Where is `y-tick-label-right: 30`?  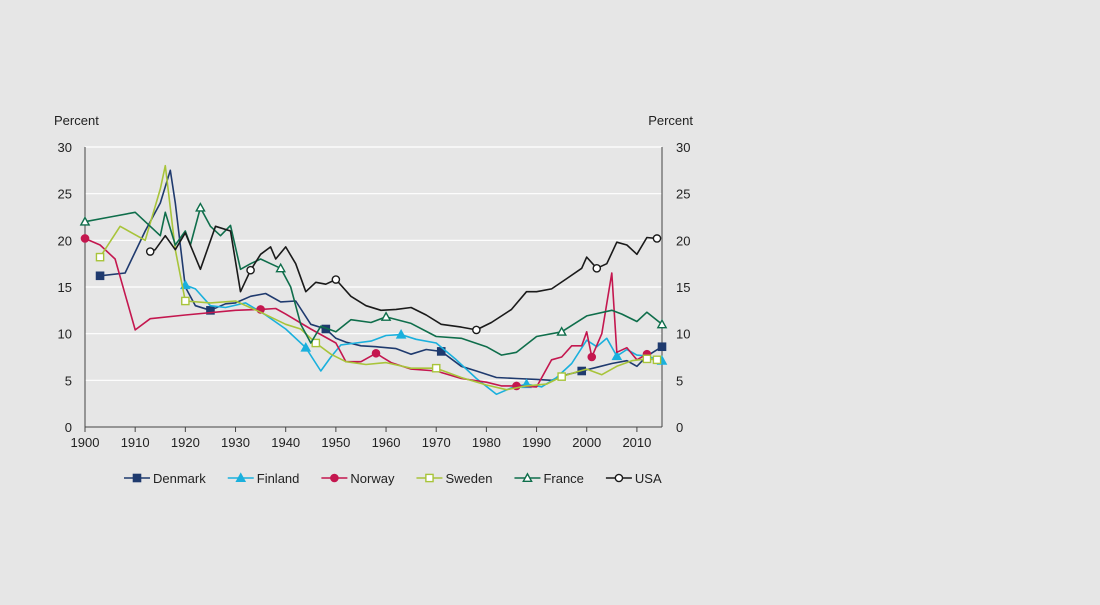
y-tick-label-right: 30 is located at coordinates (683, 147).